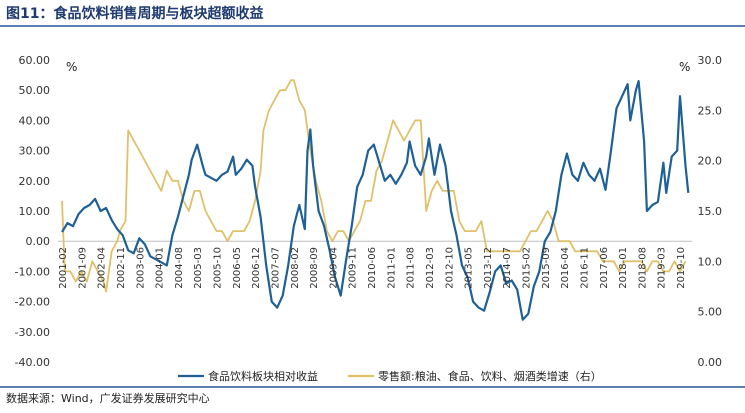 The image size is (745, 413). Describe the element at coordinates (71, 67) in the screenshot. I see `left-axis-unit: %` at that location.